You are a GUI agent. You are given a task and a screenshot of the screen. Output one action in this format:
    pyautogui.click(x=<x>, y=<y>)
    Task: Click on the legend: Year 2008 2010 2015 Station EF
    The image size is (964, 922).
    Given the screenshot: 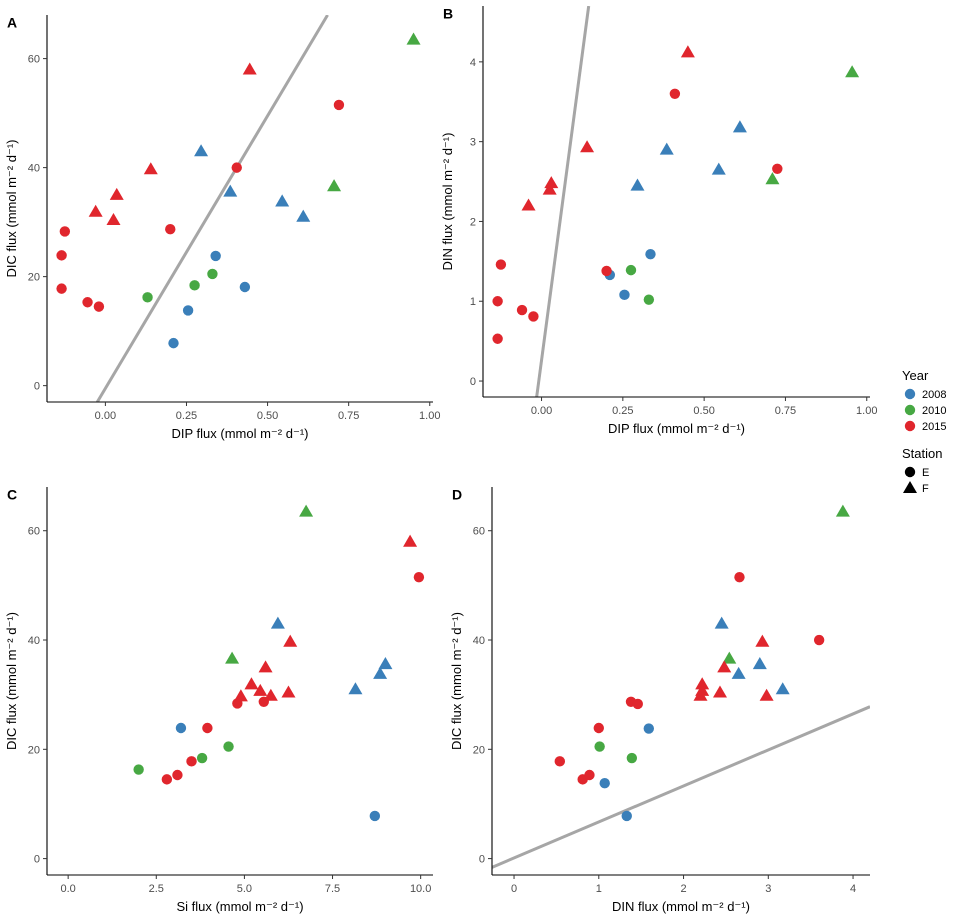 What is the action you would take?
    pyautogui.click(x=924, y=431)
    